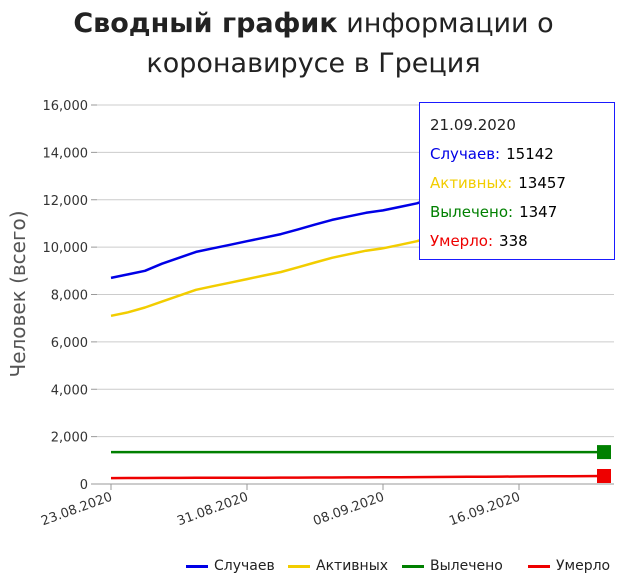 The width and height of the screenshot is (627, 579). What do you see at coordinates (66, 153) in the screenshot?
I see `y-tick-label: 14,000` at bounding box center [66, 153].